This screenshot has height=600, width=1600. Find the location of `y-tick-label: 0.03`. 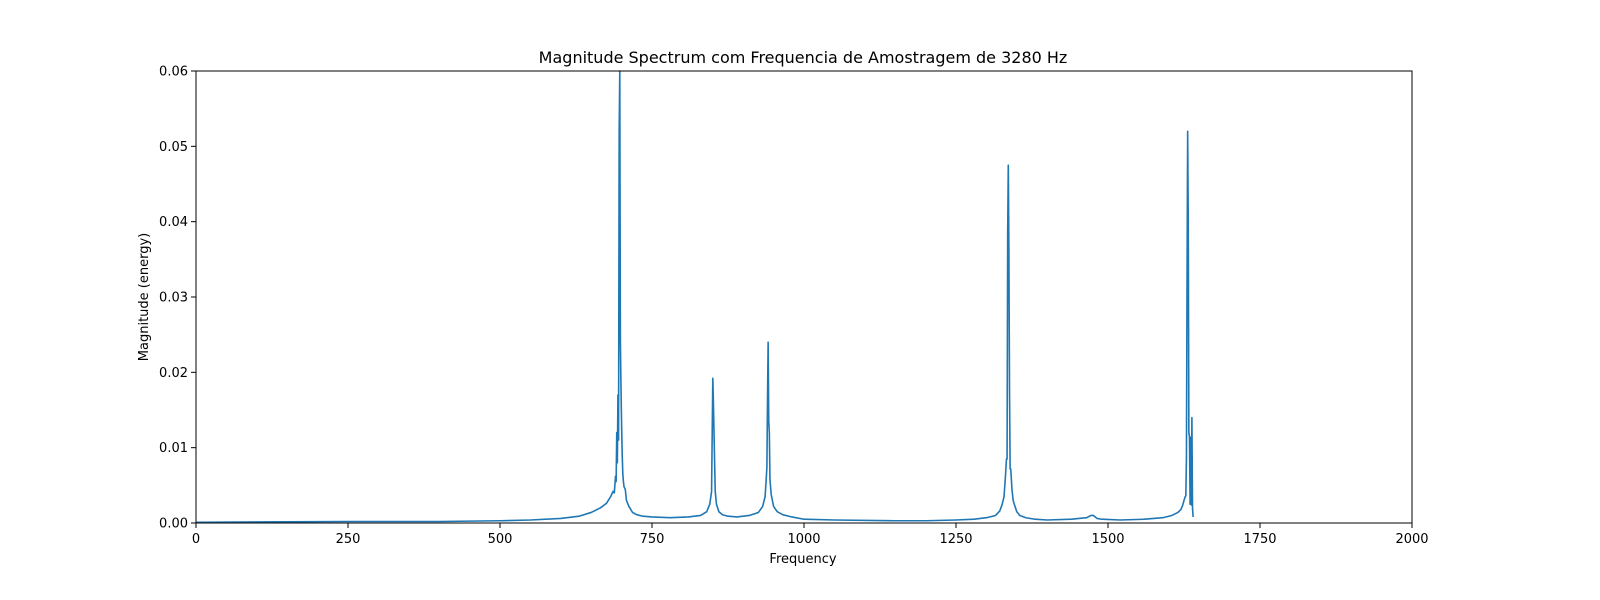

y-tick-label: 0.03 is located at coordinates (173, 298).